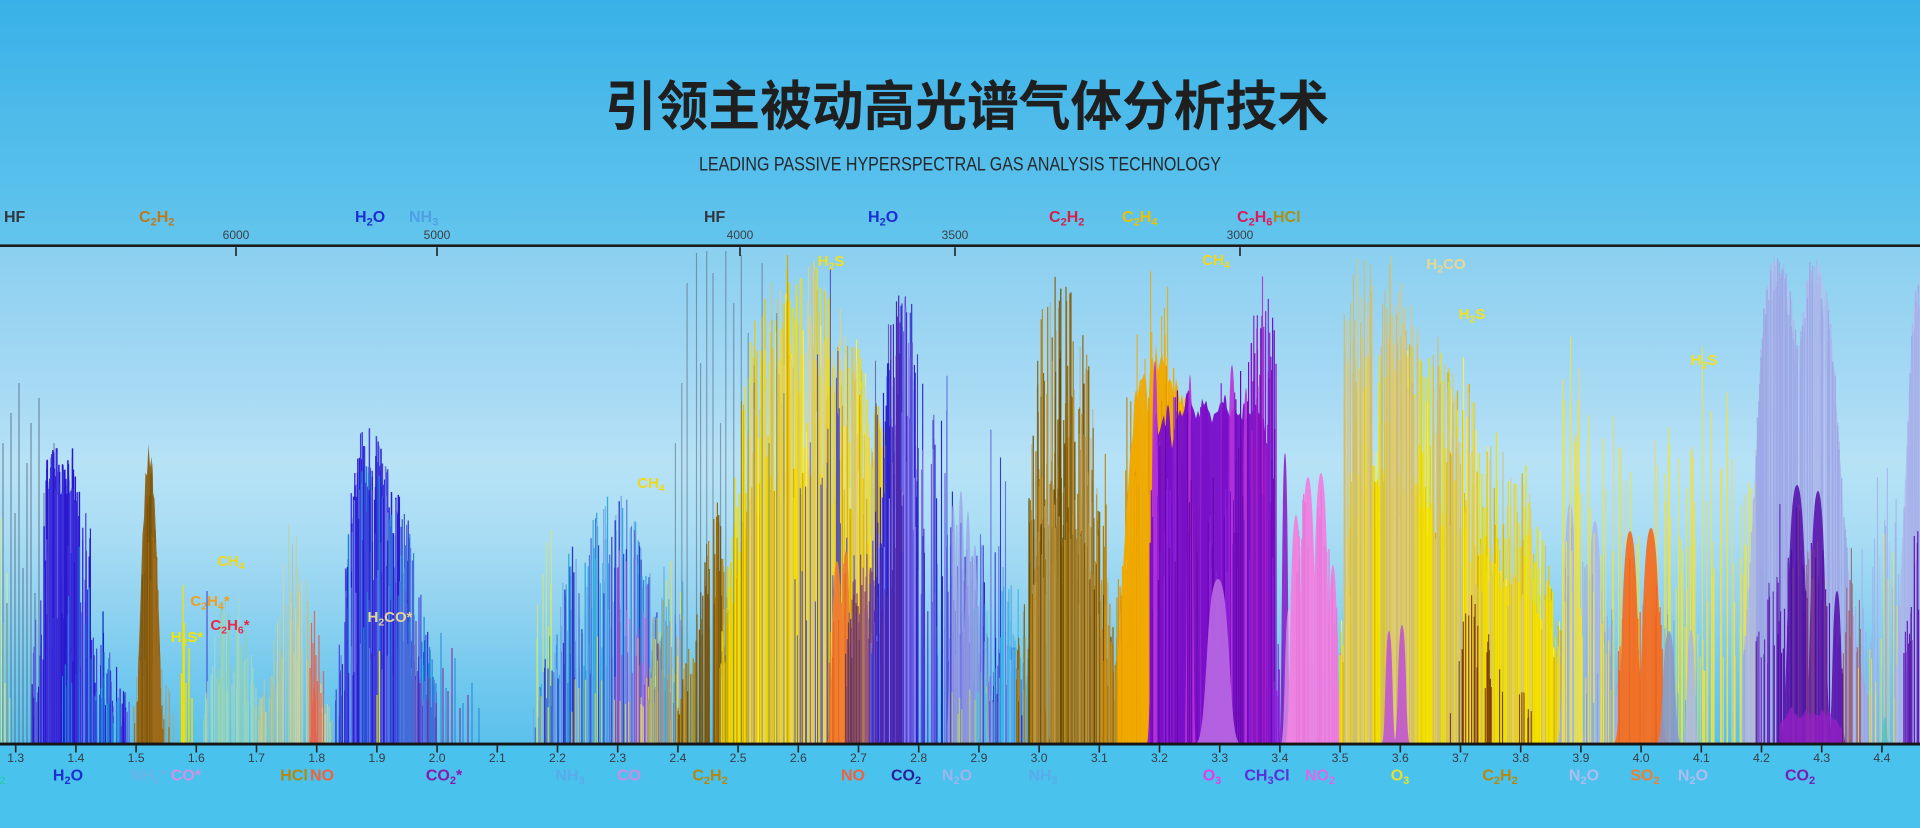 The image size is (1920, 828). What do you see at coordinates (978, 758) in the screenshot?
I see `svg-text: 2.9` at bounding box center [978, 758].